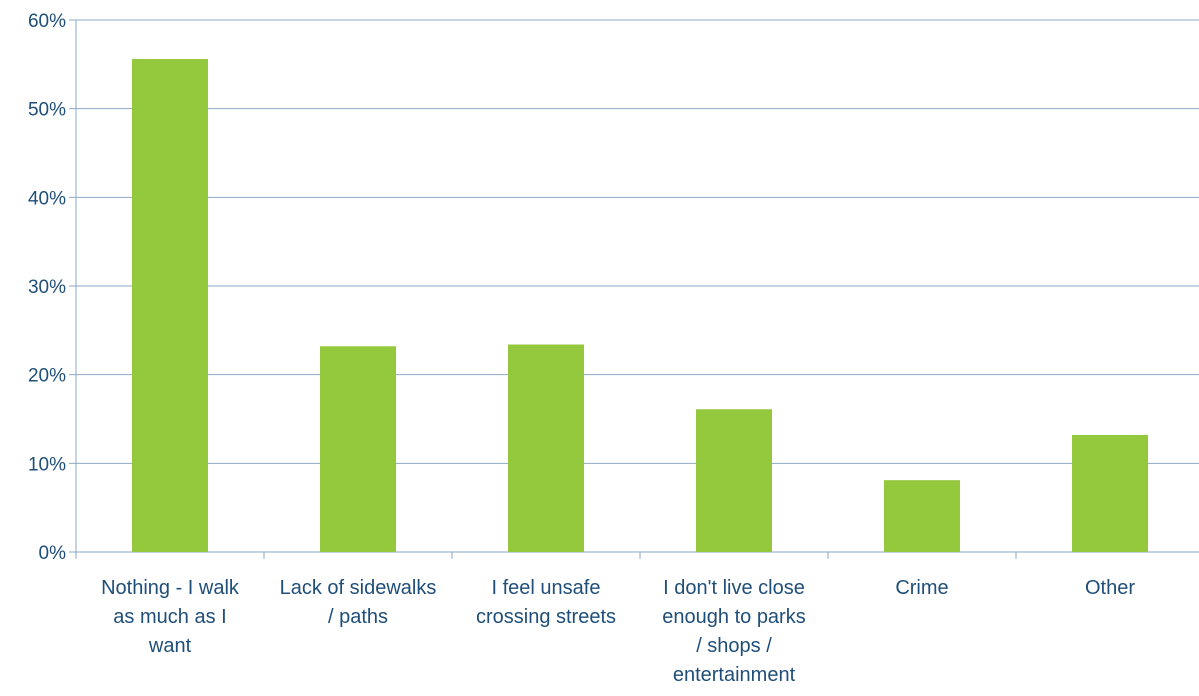  Describe the element at coordinates (733, 617) in the screenshot. I see `category-label-line: enough to parks` at that location.